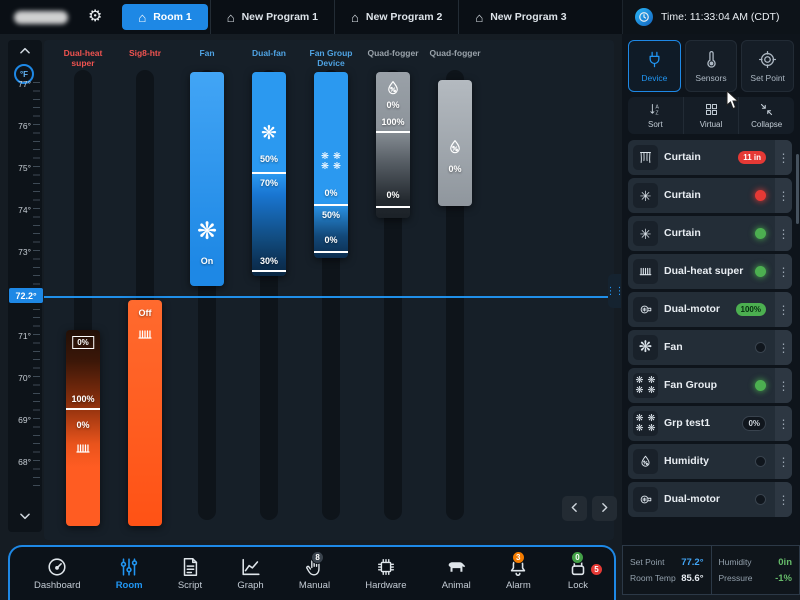  What do you see at coordinates (604, 508) in the screenshot?
I see `chart-scroll-right-button` at bounding box center [604, 508].